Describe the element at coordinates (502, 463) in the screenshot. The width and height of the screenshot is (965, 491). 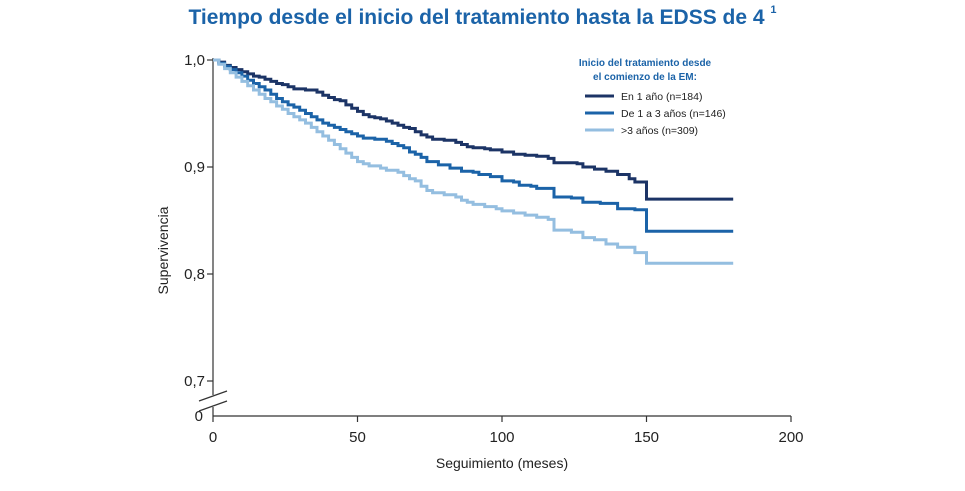
I see `x-axis-label: Seguimiento (meses)` at that location.